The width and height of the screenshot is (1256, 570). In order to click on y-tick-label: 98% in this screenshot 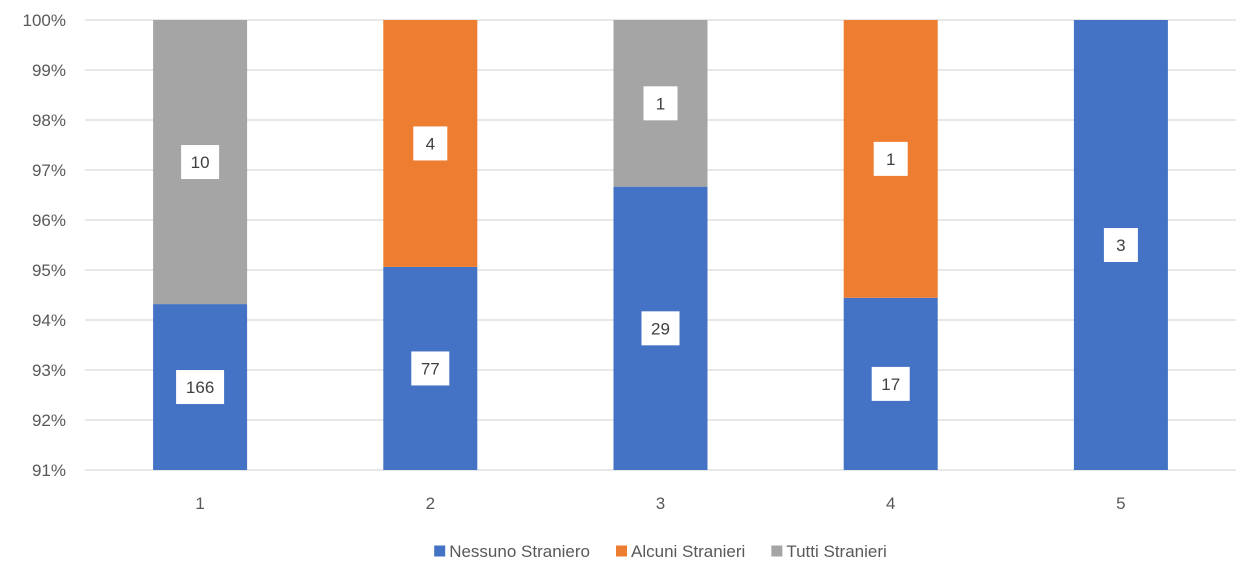, I will do `click(49, 120)`.